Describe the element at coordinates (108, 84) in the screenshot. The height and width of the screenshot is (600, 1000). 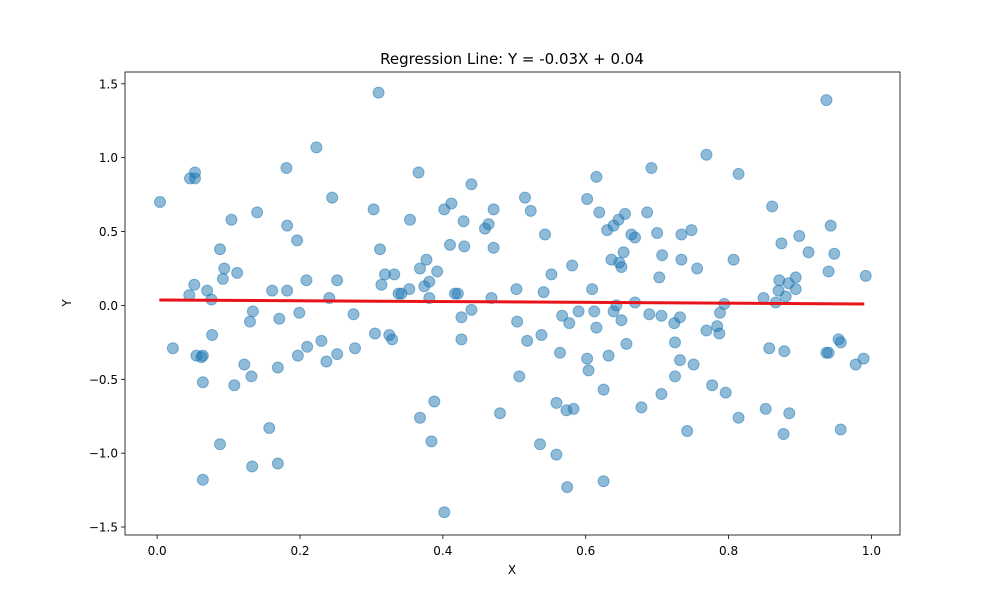
I see `y-tick-label: 1.5` at that location.